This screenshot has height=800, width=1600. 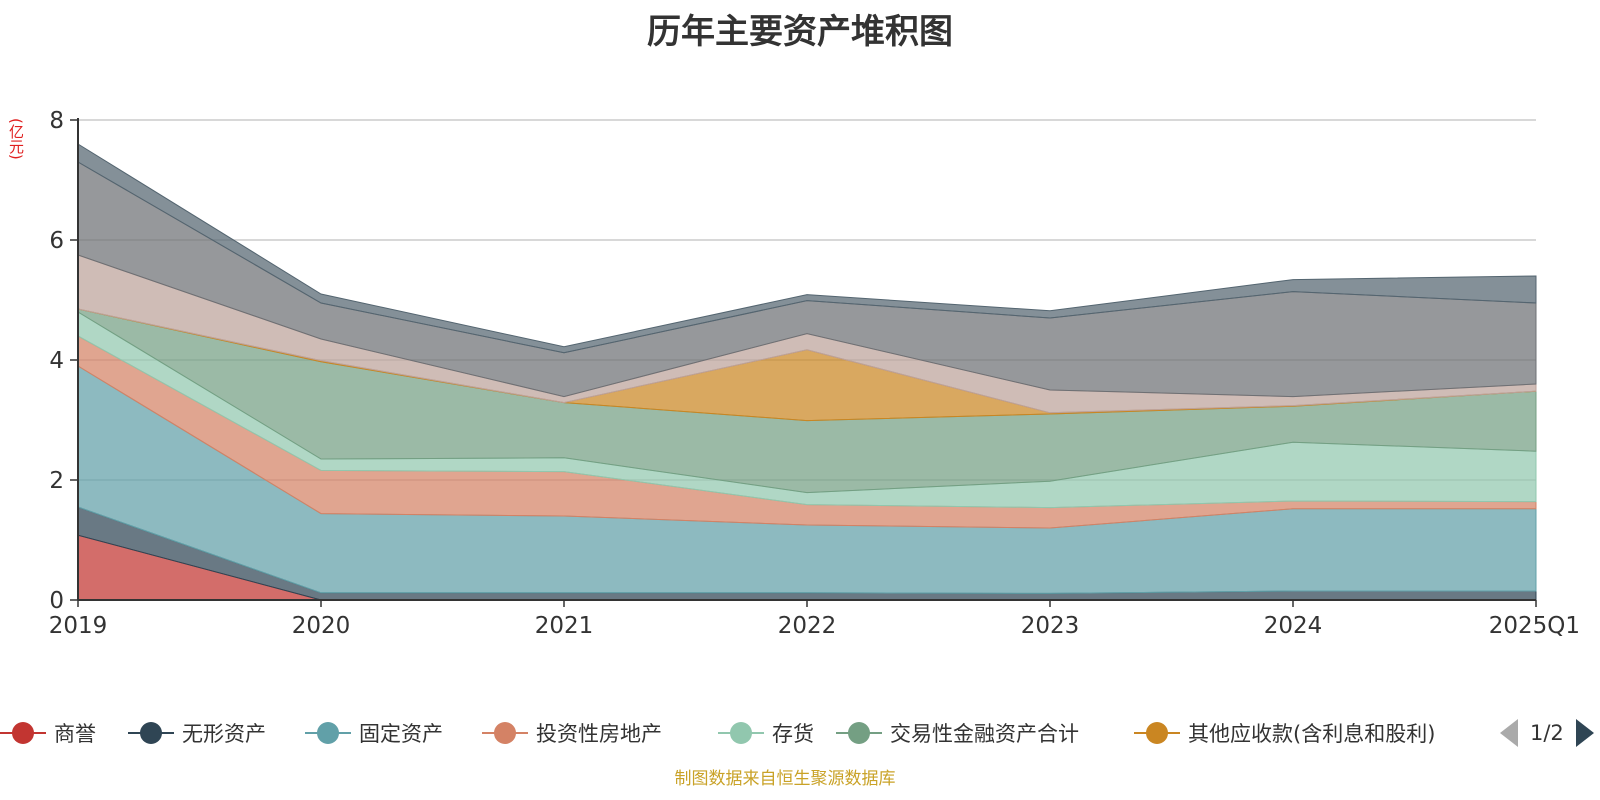 What do you see at coordinates (807, 626) in the screenshot?
I see `x-tick-label: 2022` at bounding box center [807, 626].